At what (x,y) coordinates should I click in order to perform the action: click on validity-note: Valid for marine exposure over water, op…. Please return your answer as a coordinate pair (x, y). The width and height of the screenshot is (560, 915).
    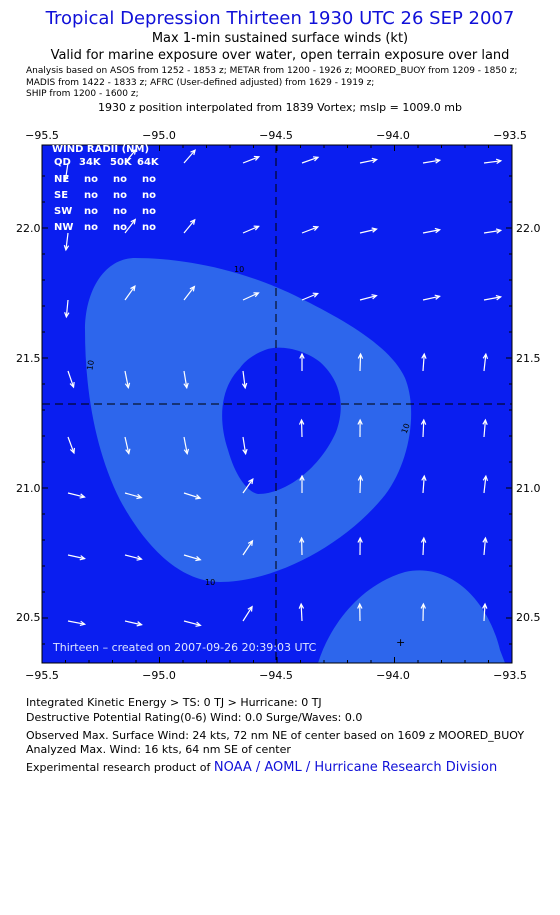
    Looking at the image, I should click on (280, 55).